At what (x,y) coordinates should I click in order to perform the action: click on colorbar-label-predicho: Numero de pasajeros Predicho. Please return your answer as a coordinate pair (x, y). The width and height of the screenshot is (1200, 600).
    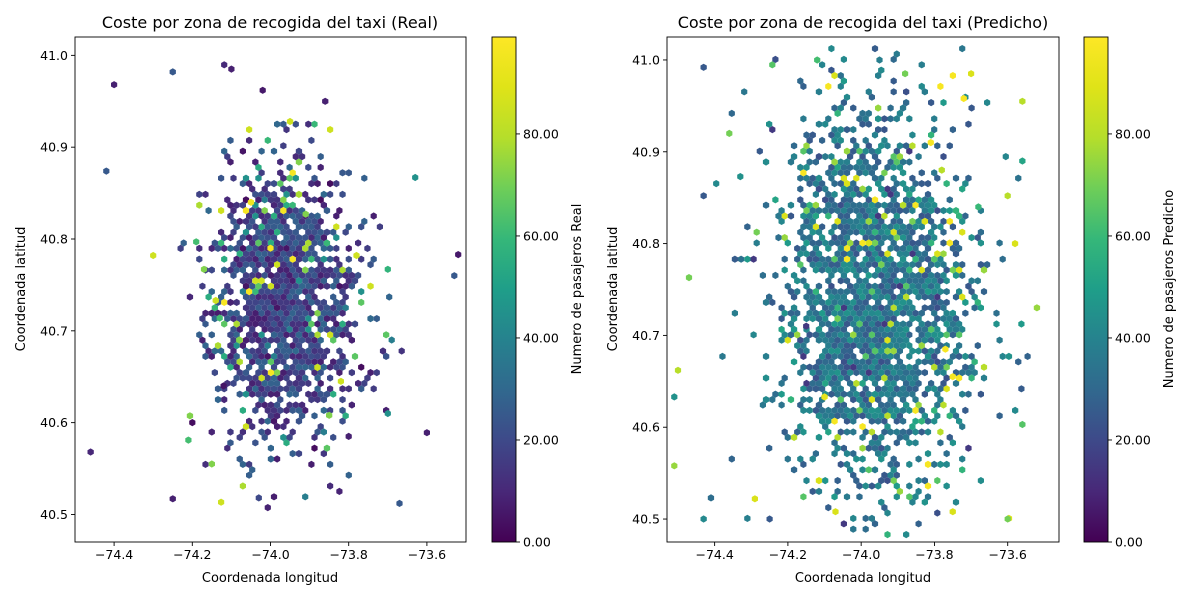
    Looking at the image, I should click on (1169, 289).